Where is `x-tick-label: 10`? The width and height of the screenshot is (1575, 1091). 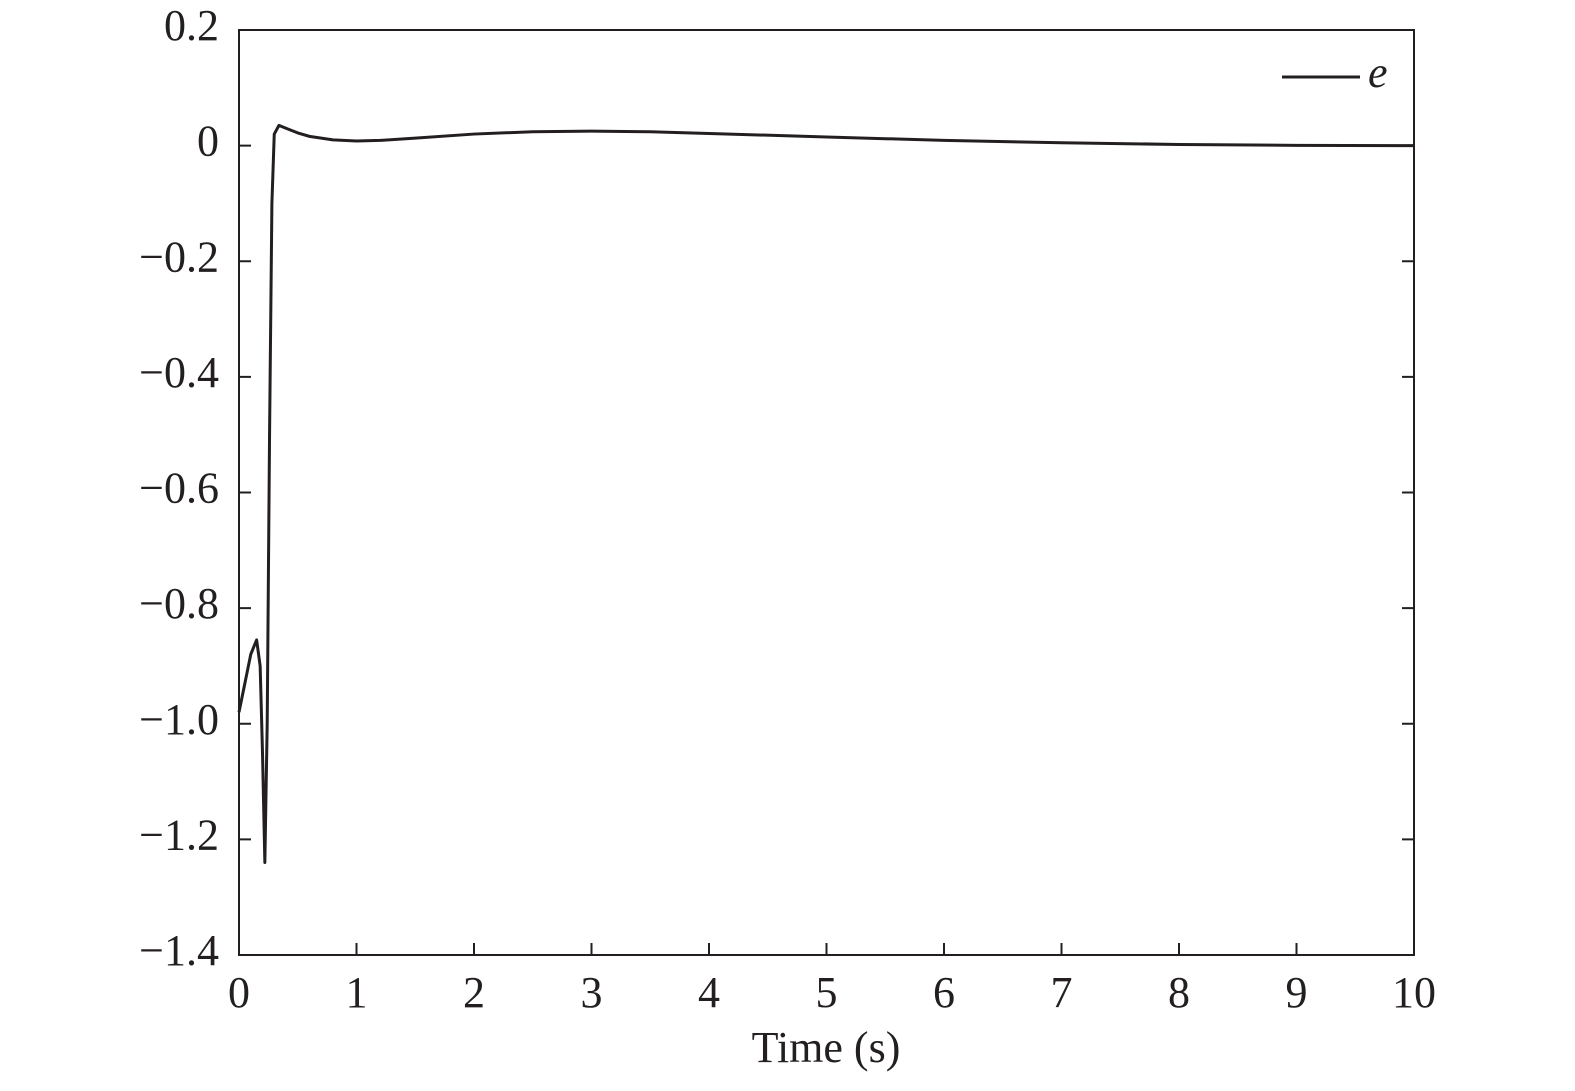
x-tick-label: 10 is located at coordinates (1414, 992).